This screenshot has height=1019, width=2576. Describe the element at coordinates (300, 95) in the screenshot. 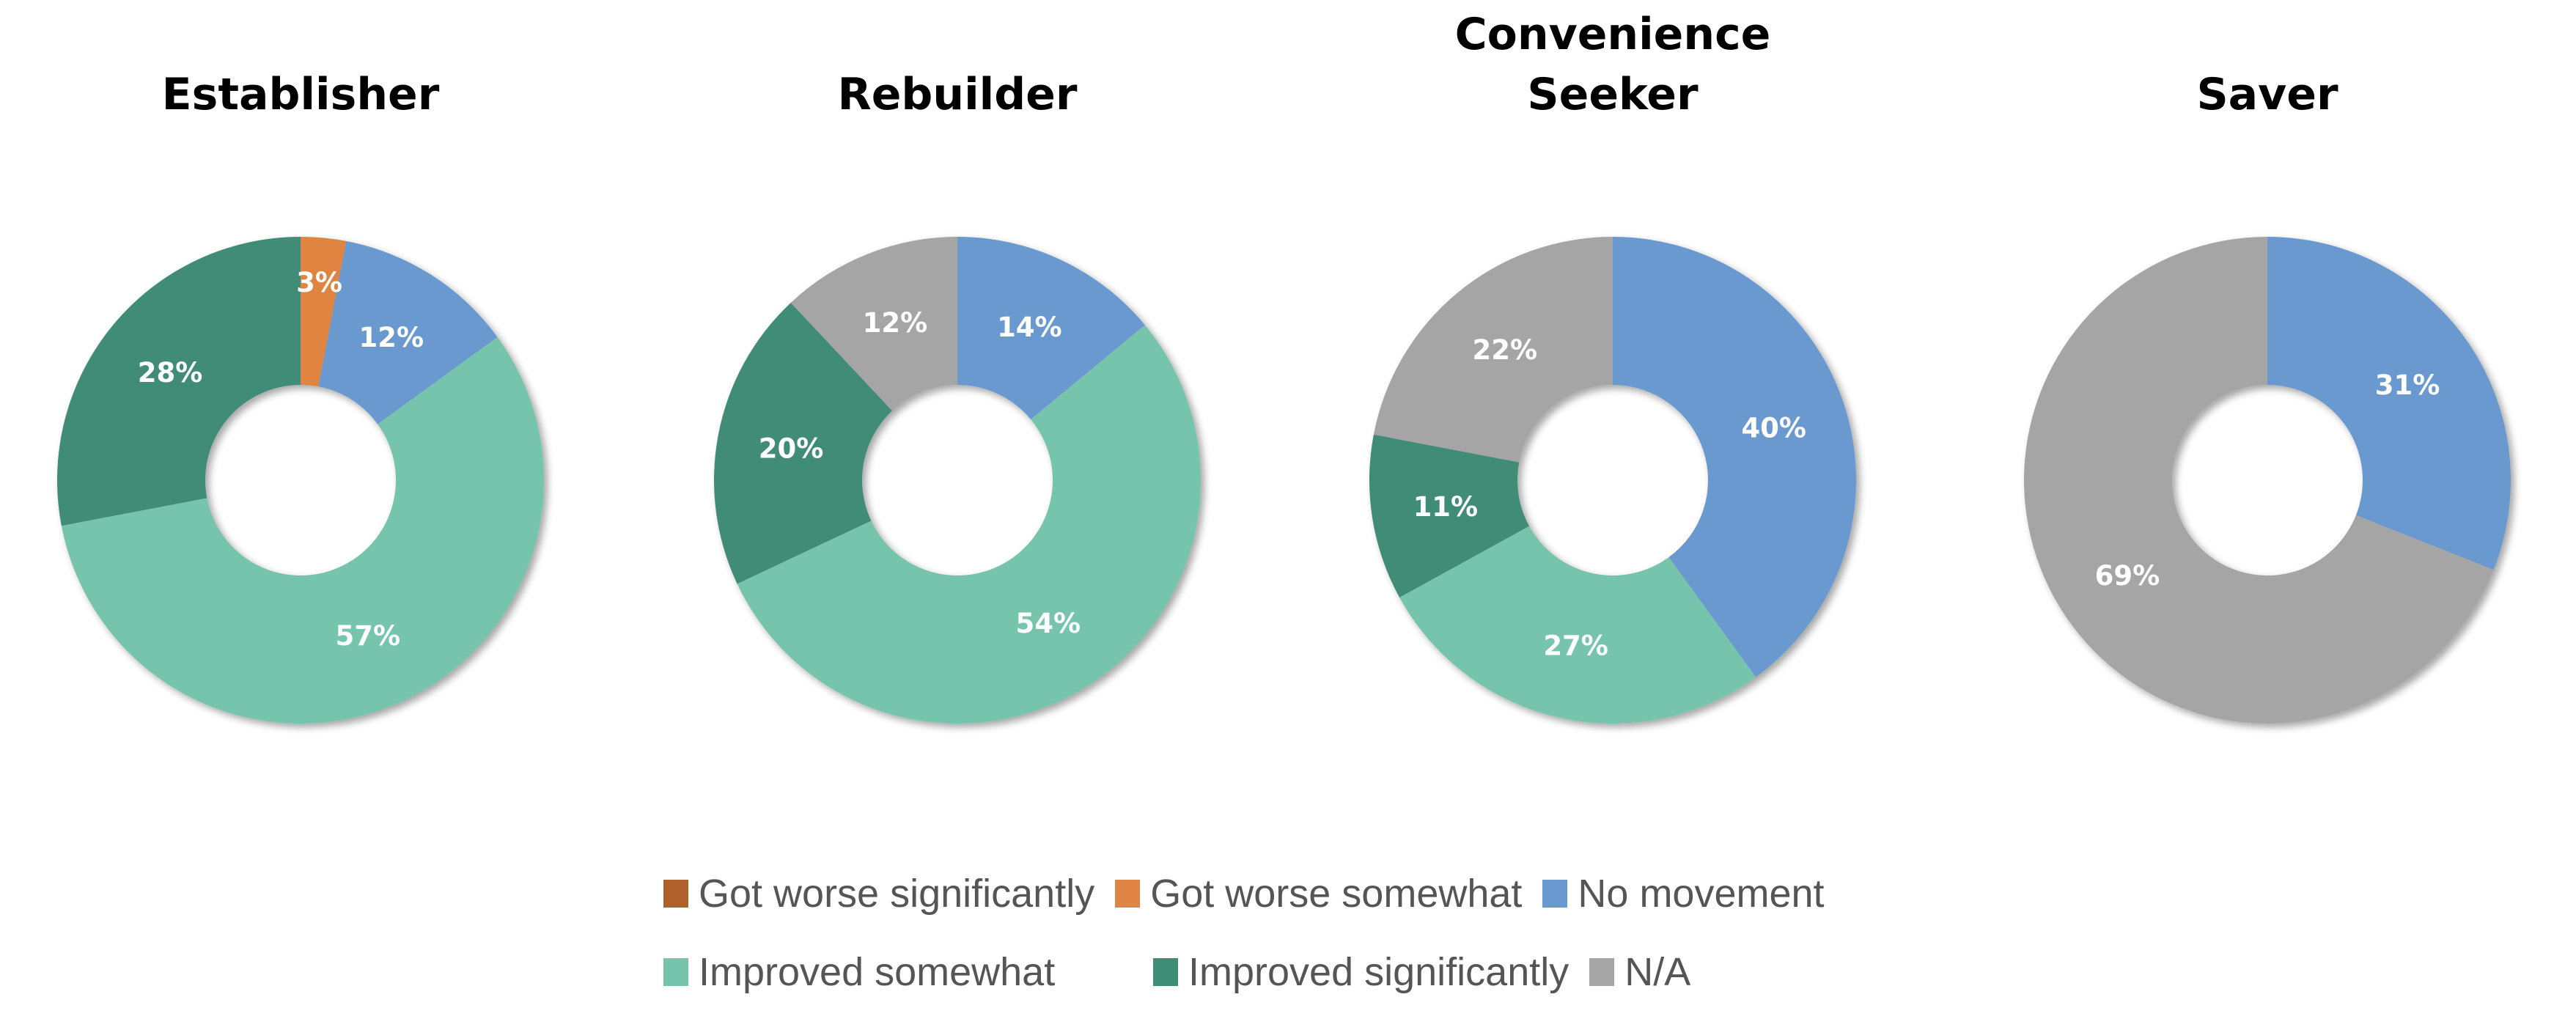

I see `chart-title-establisher: Establisher` at that location.